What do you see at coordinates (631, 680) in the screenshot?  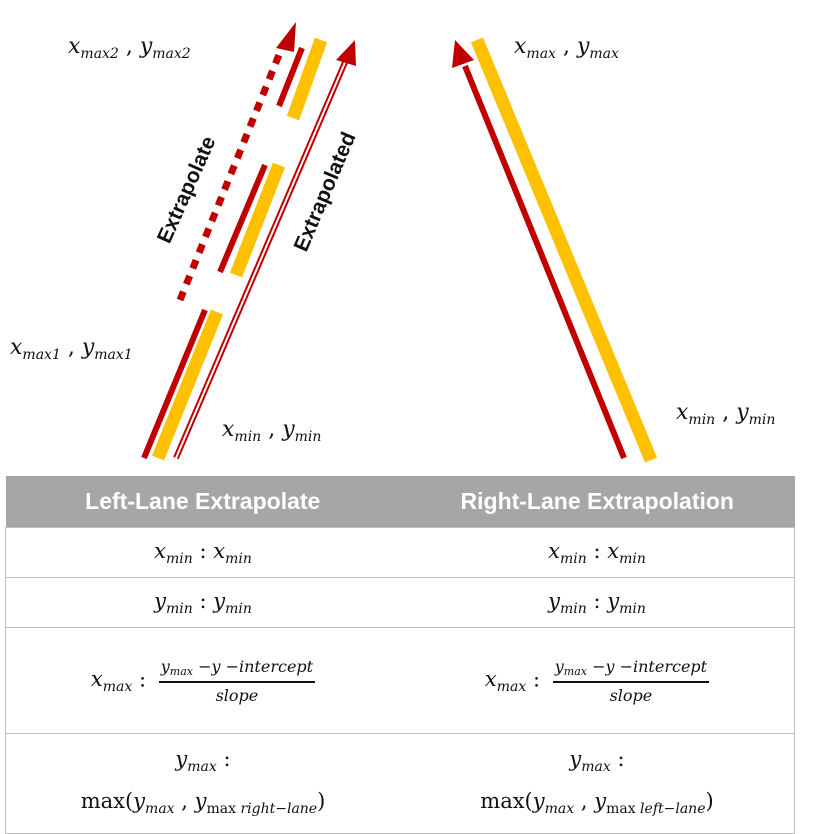 I see `xmax-fraction-right: ymax −y −intercept slope` at bounding box center [631, 680].